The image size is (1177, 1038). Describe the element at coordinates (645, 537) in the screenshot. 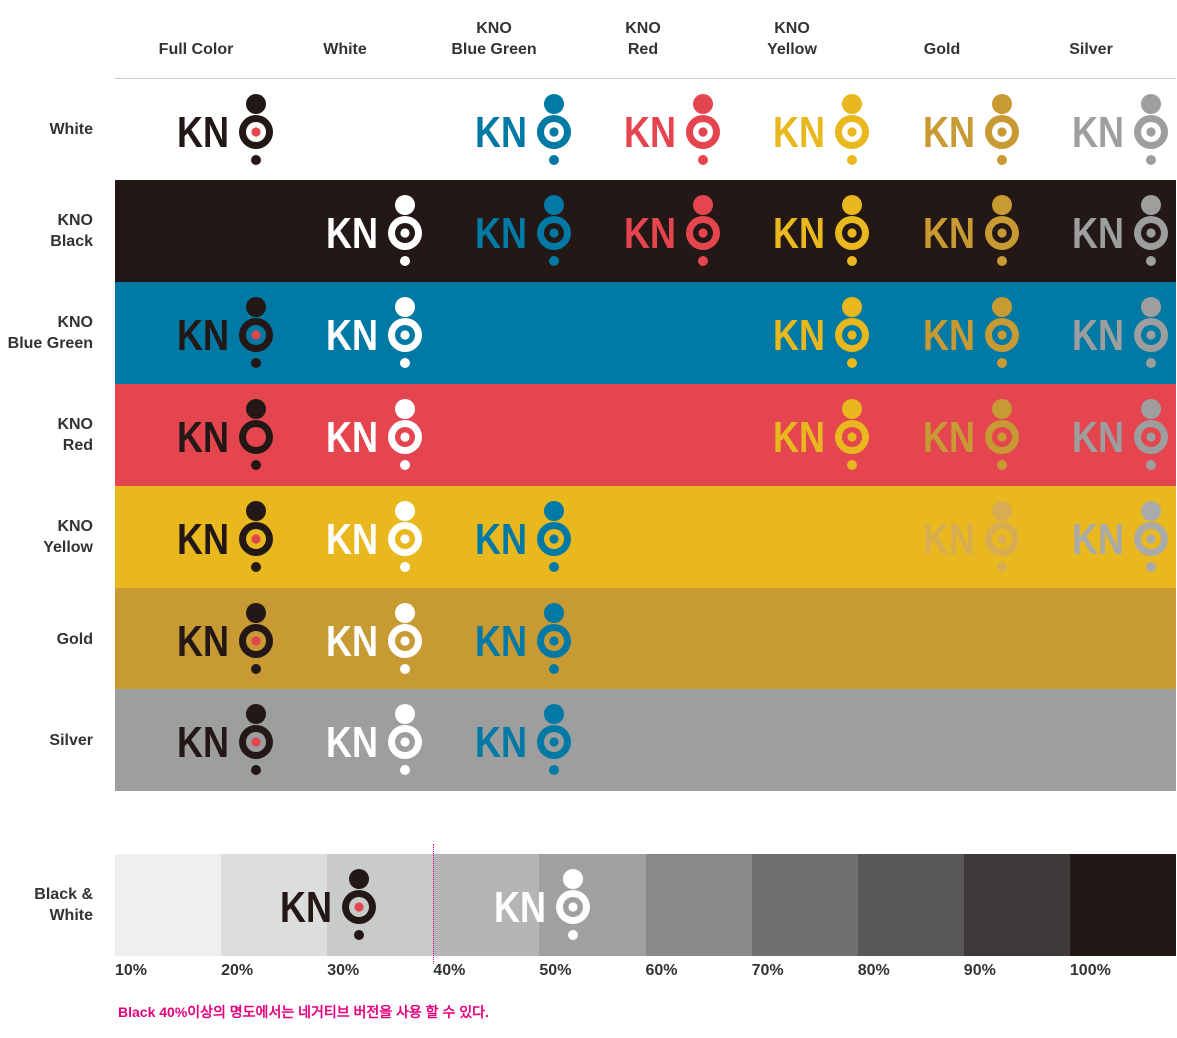

I see `background-band-yellow: KN KN KN KN KN` at that location.